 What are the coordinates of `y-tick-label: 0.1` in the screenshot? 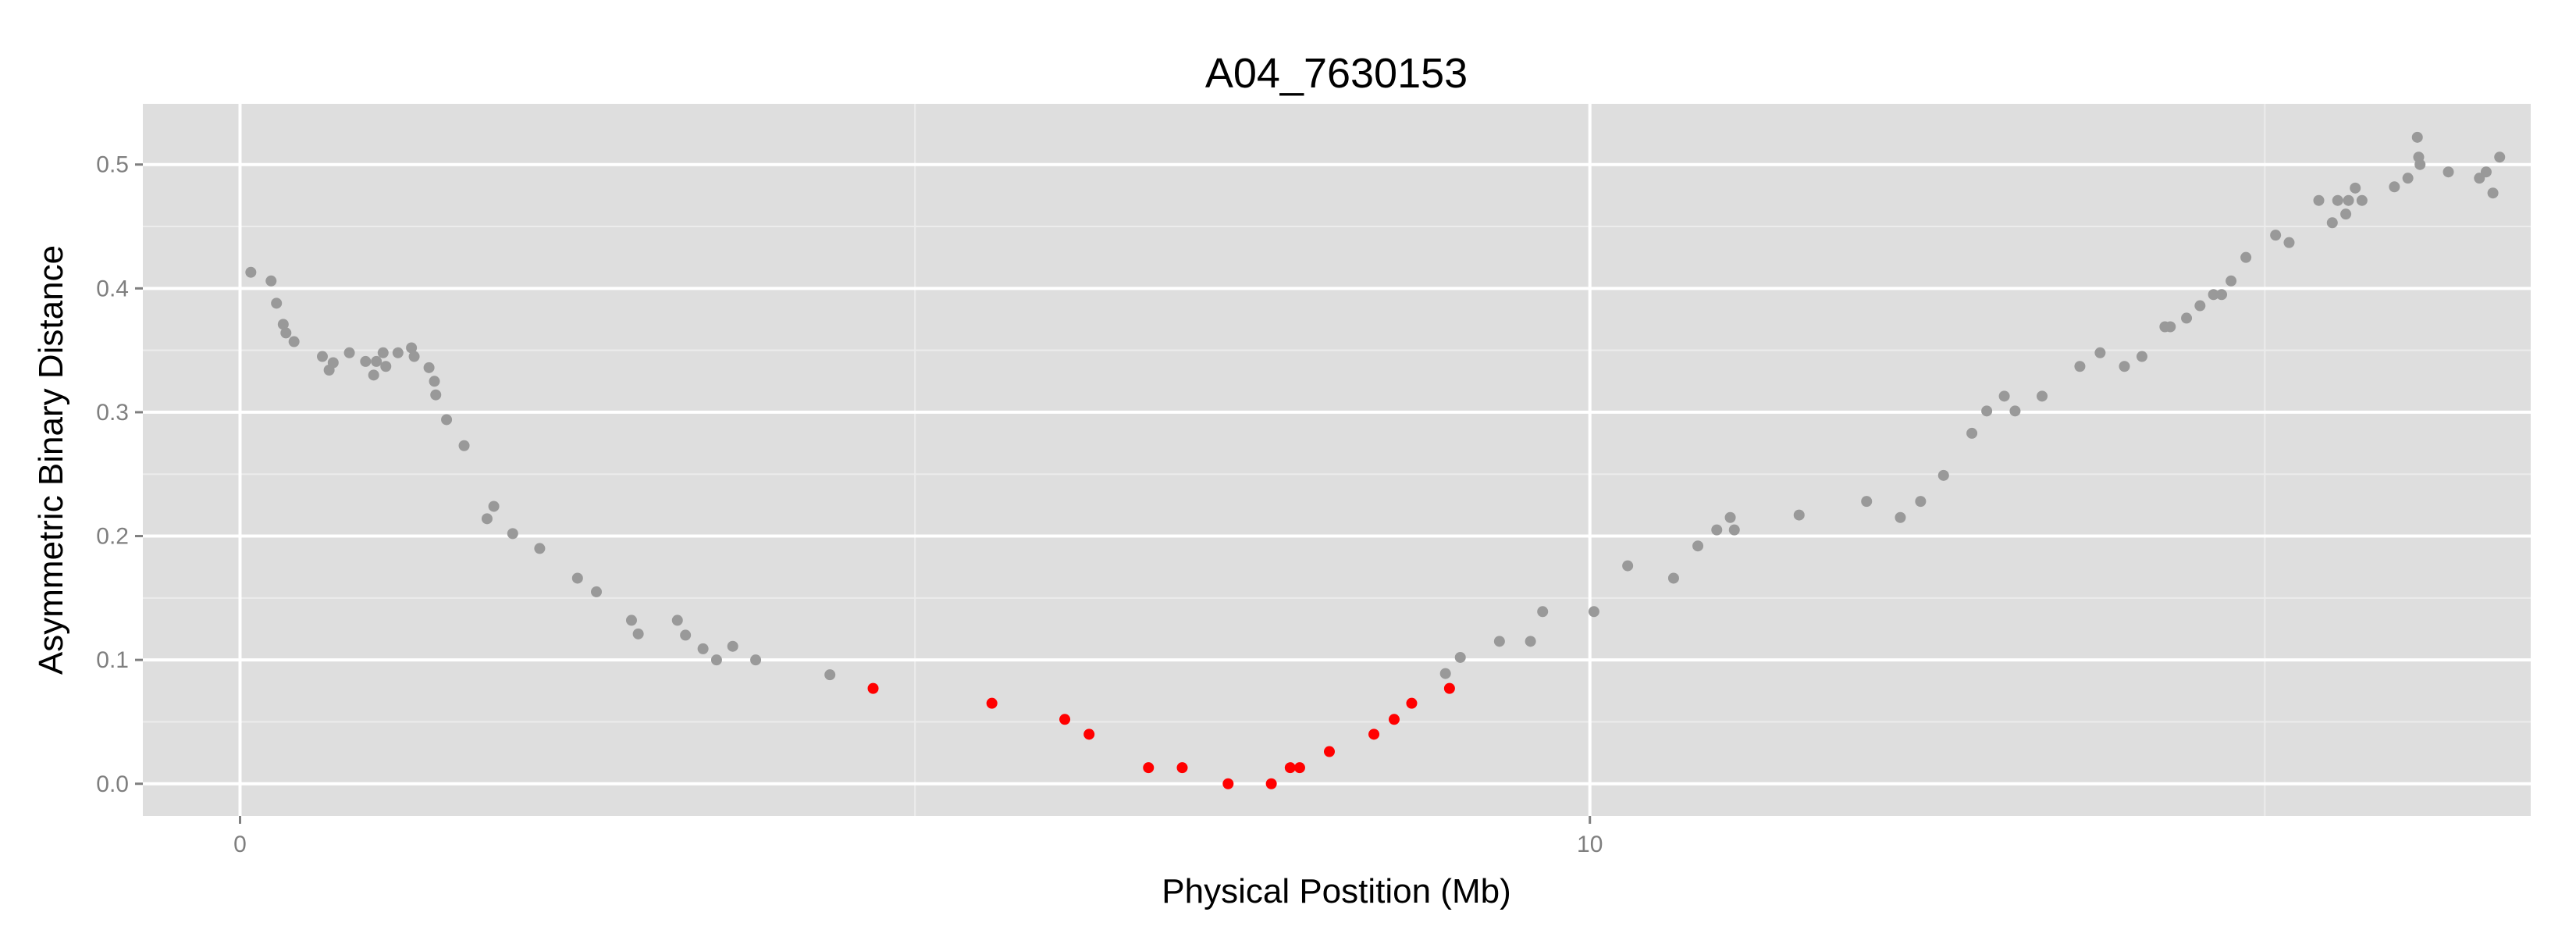 It's located at (112, 660).